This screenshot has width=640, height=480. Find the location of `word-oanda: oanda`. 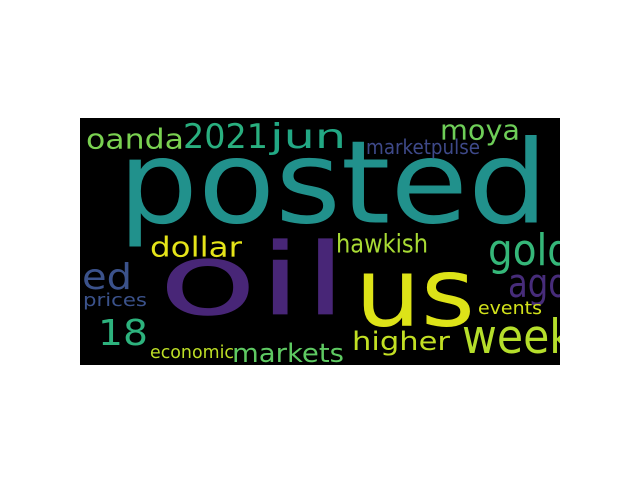

word-oanda: oanda is located at coordinates (135, 139).